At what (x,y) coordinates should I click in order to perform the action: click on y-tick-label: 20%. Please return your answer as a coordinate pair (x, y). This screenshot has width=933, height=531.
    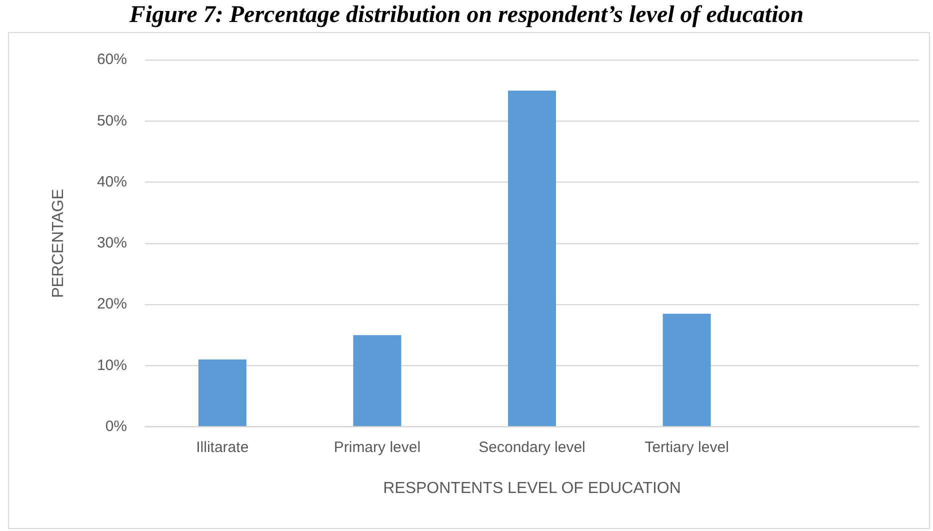
    Looking at the image, I should click on (111, 304).